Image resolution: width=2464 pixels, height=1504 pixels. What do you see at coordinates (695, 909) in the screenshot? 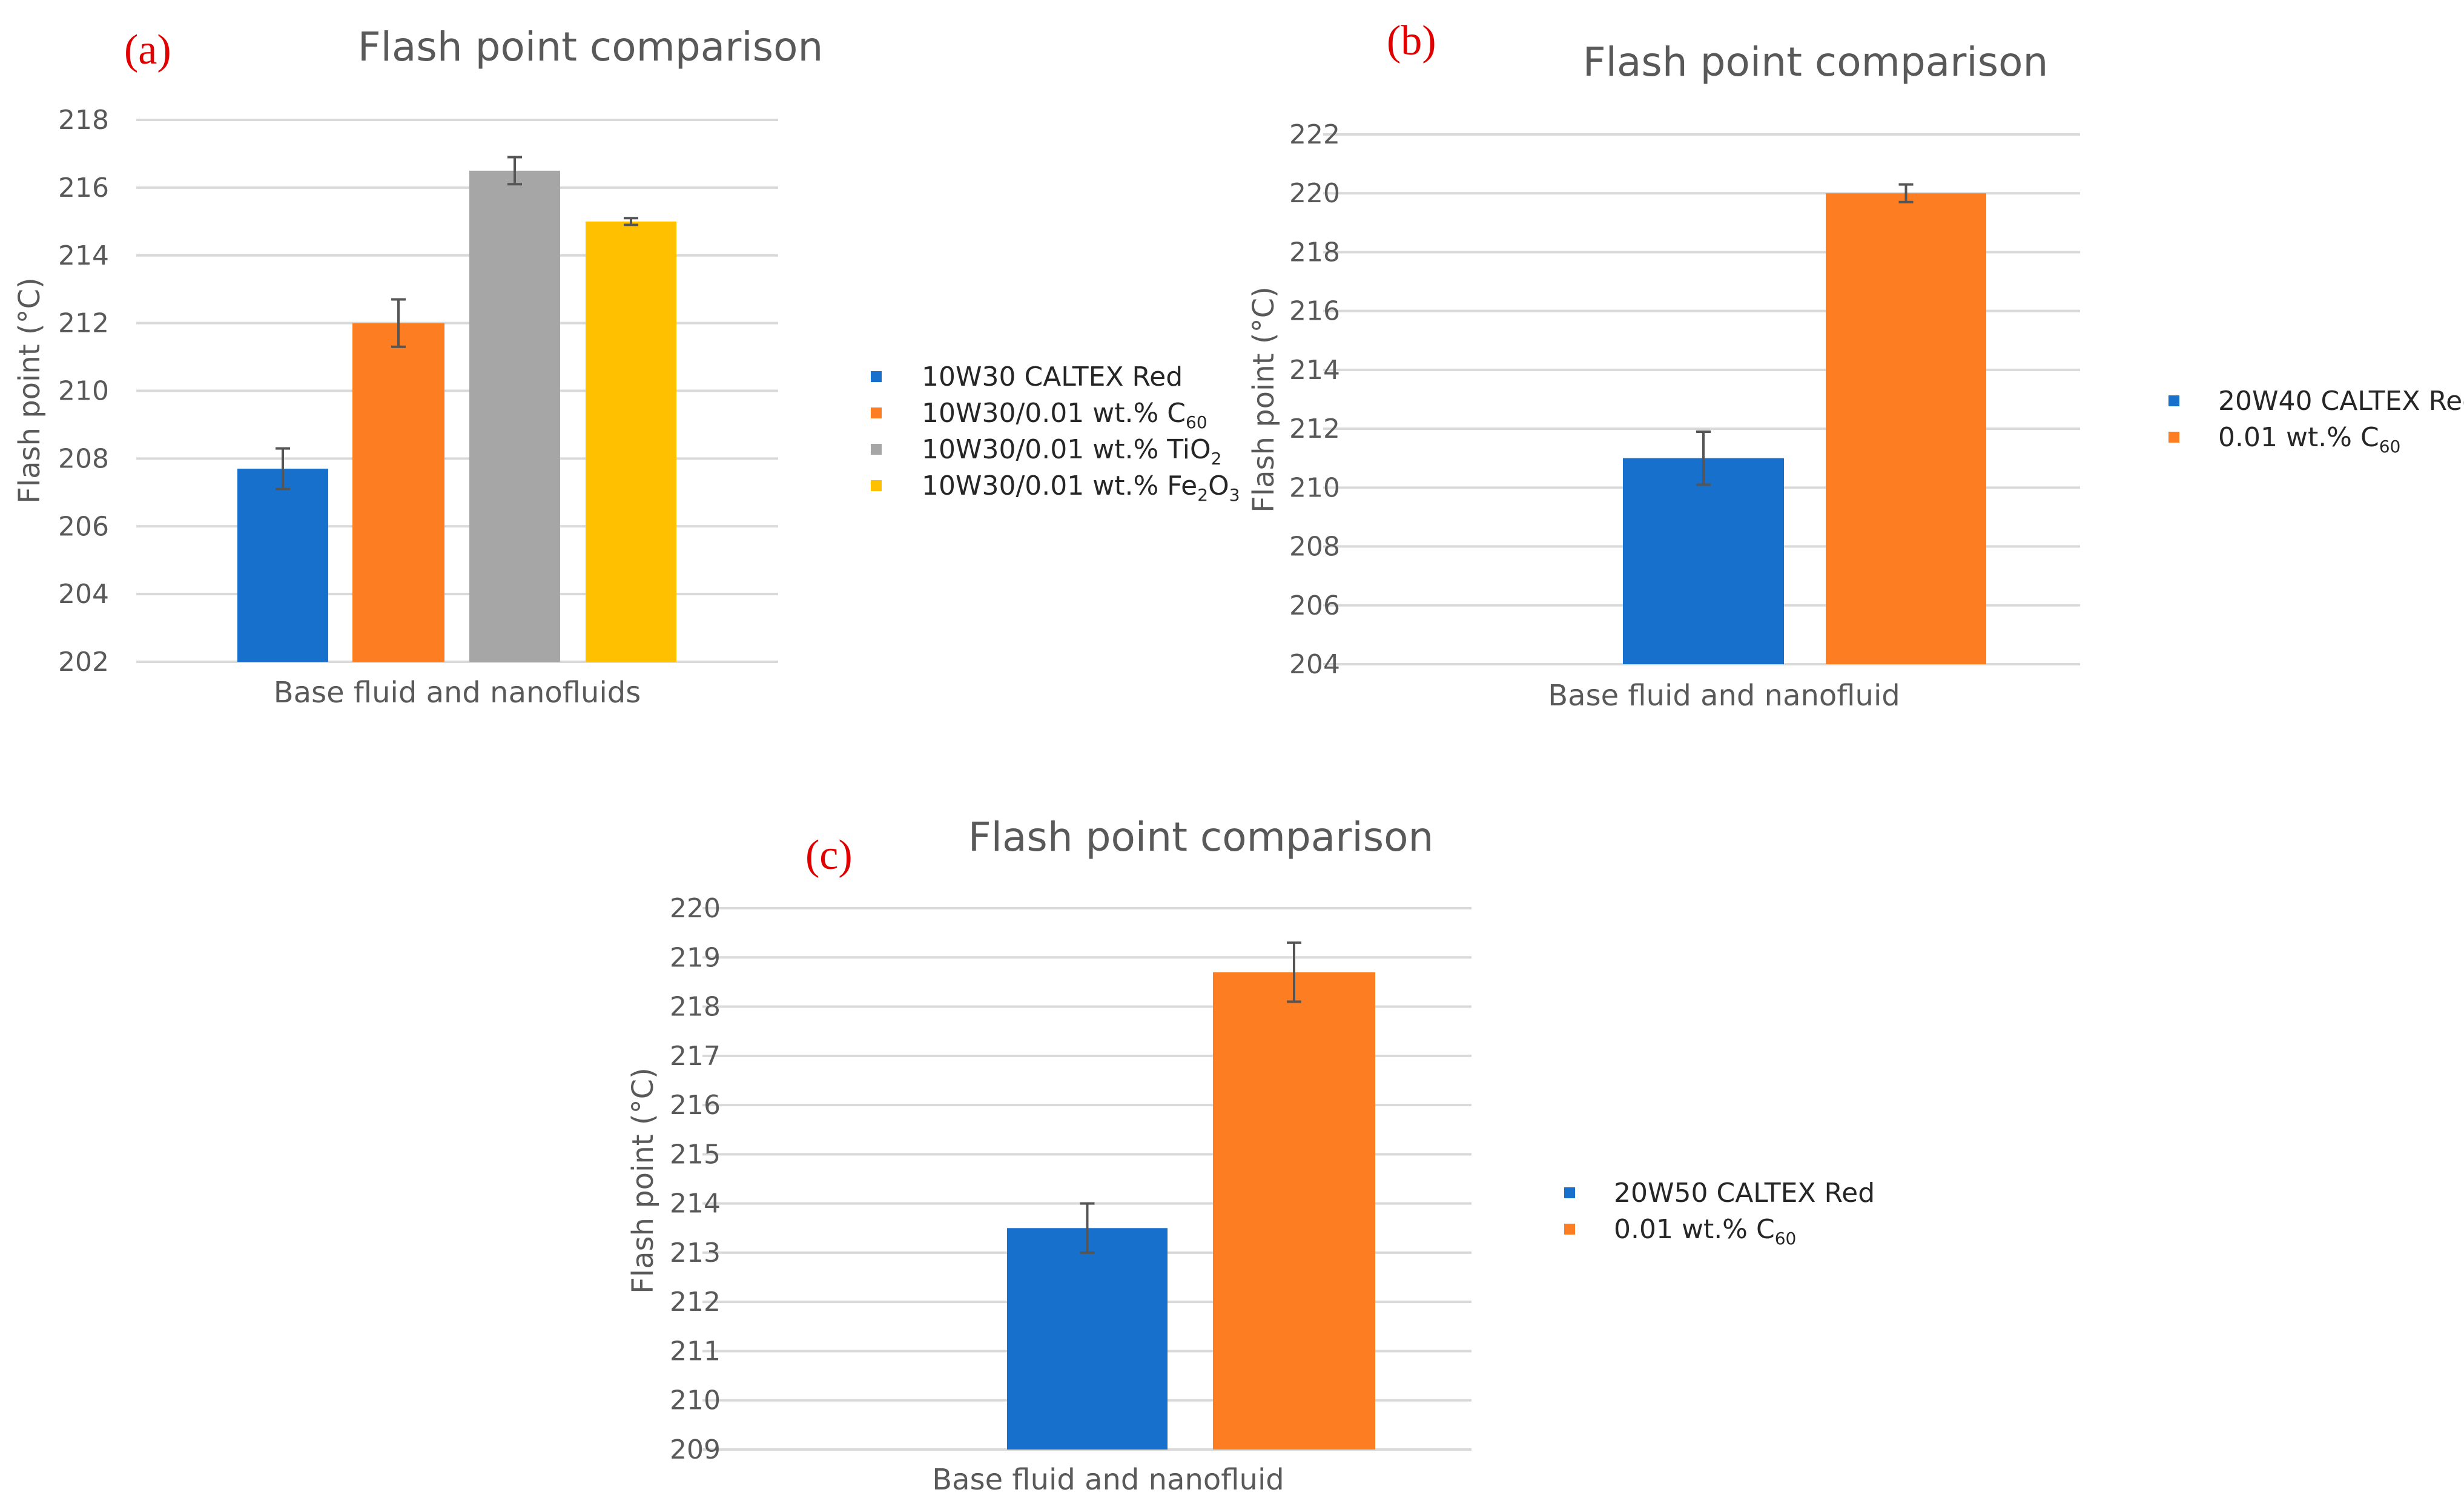
I see `chart-c-y-tick-label: 220` at bounding box center [695, 909].